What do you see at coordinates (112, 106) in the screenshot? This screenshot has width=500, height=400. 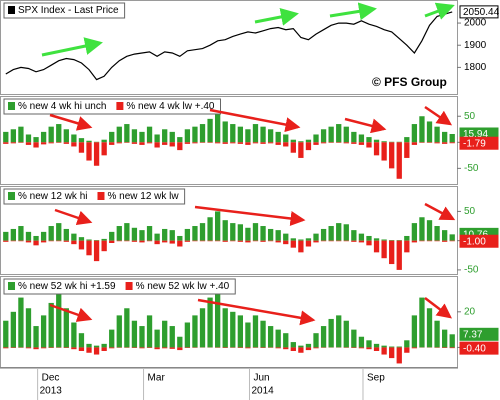 I see `legend-box` at bounding box center [112, 106].